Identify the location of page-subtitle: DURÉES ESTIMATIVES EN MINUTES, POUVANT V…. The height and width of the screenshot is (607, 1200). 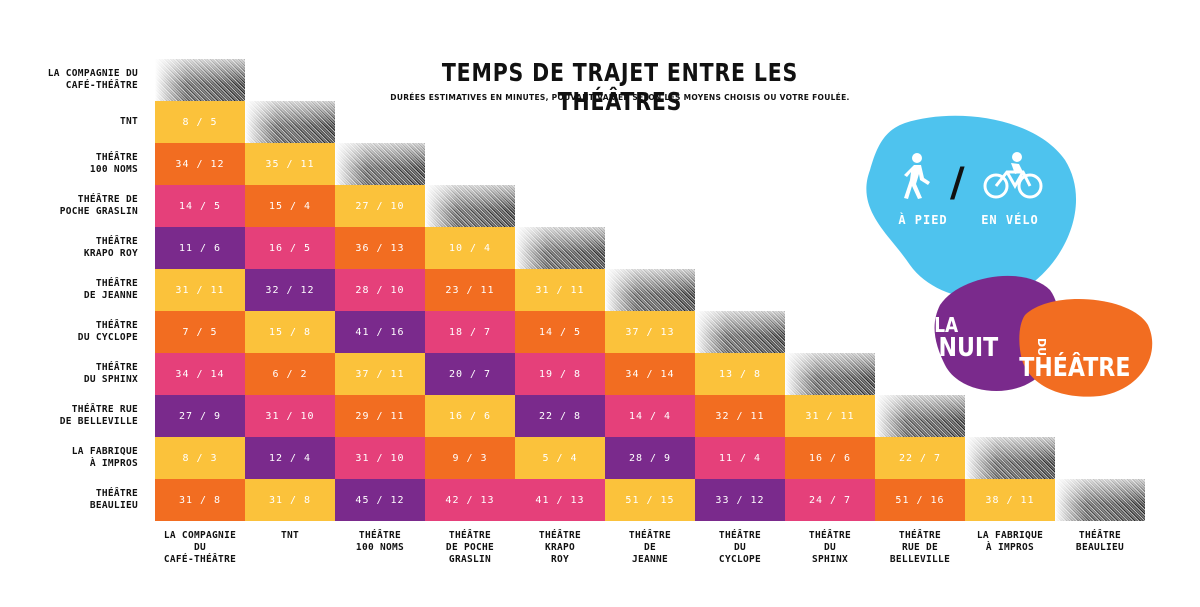
(620, 97).